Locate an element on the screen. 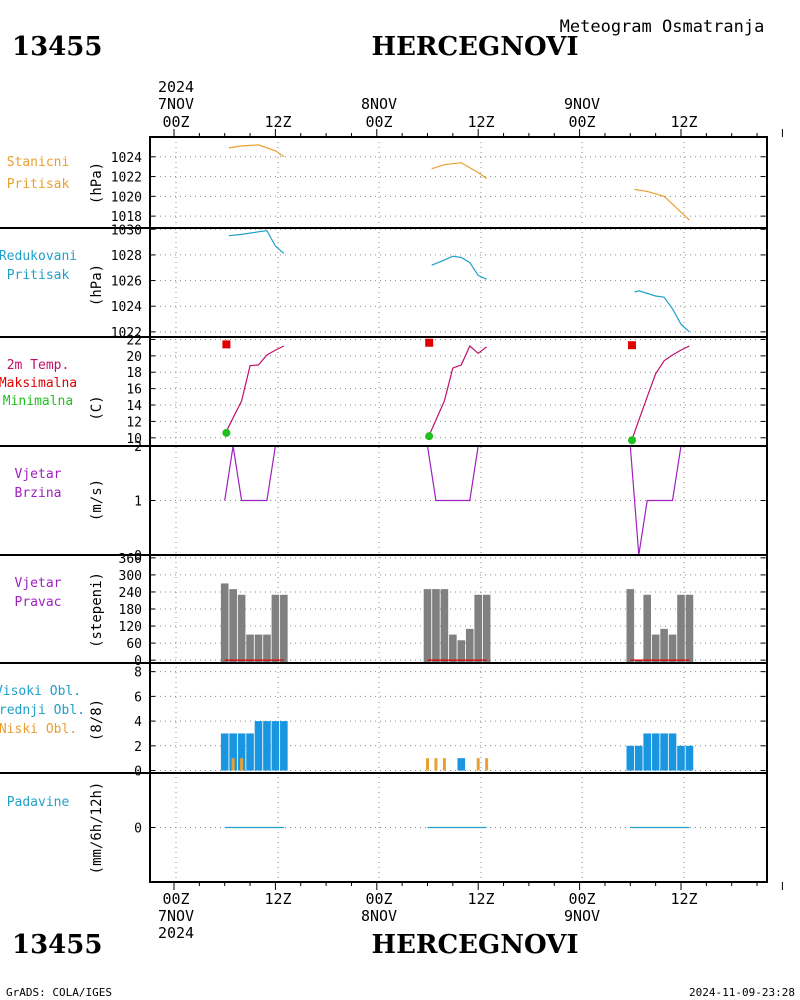 The image size is (800, 1000). y-tick-label: 1024 is located at coordinates (126, 307).